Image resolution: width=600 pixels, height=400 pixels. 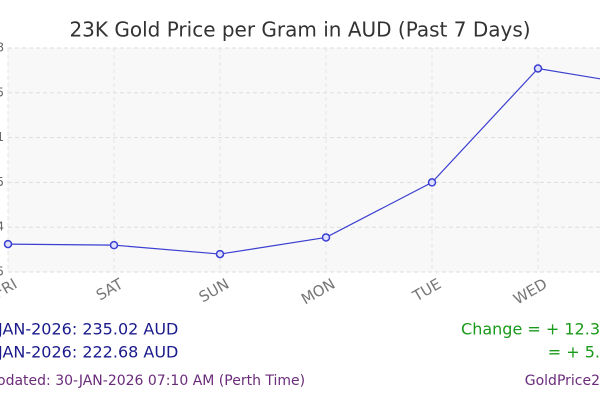 What do you see at coordinates (2, 272) in the screenshot?
I see `y-tick-label: 220.5` at bounding box center [2, 272].